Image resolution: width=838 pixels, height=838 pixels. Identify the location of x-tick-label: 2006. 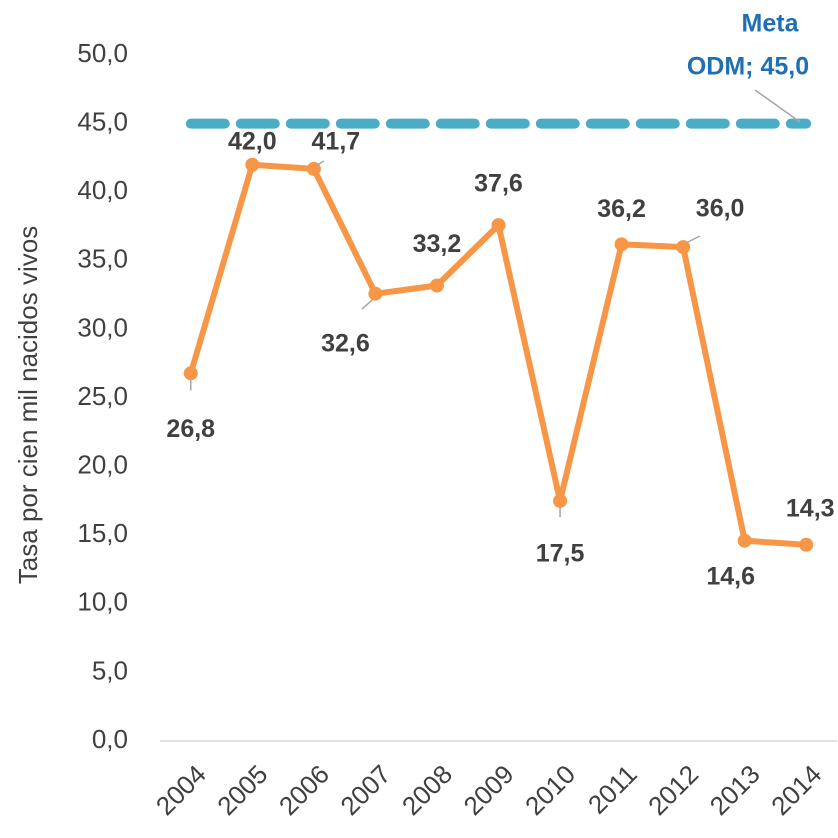
(304, 790).